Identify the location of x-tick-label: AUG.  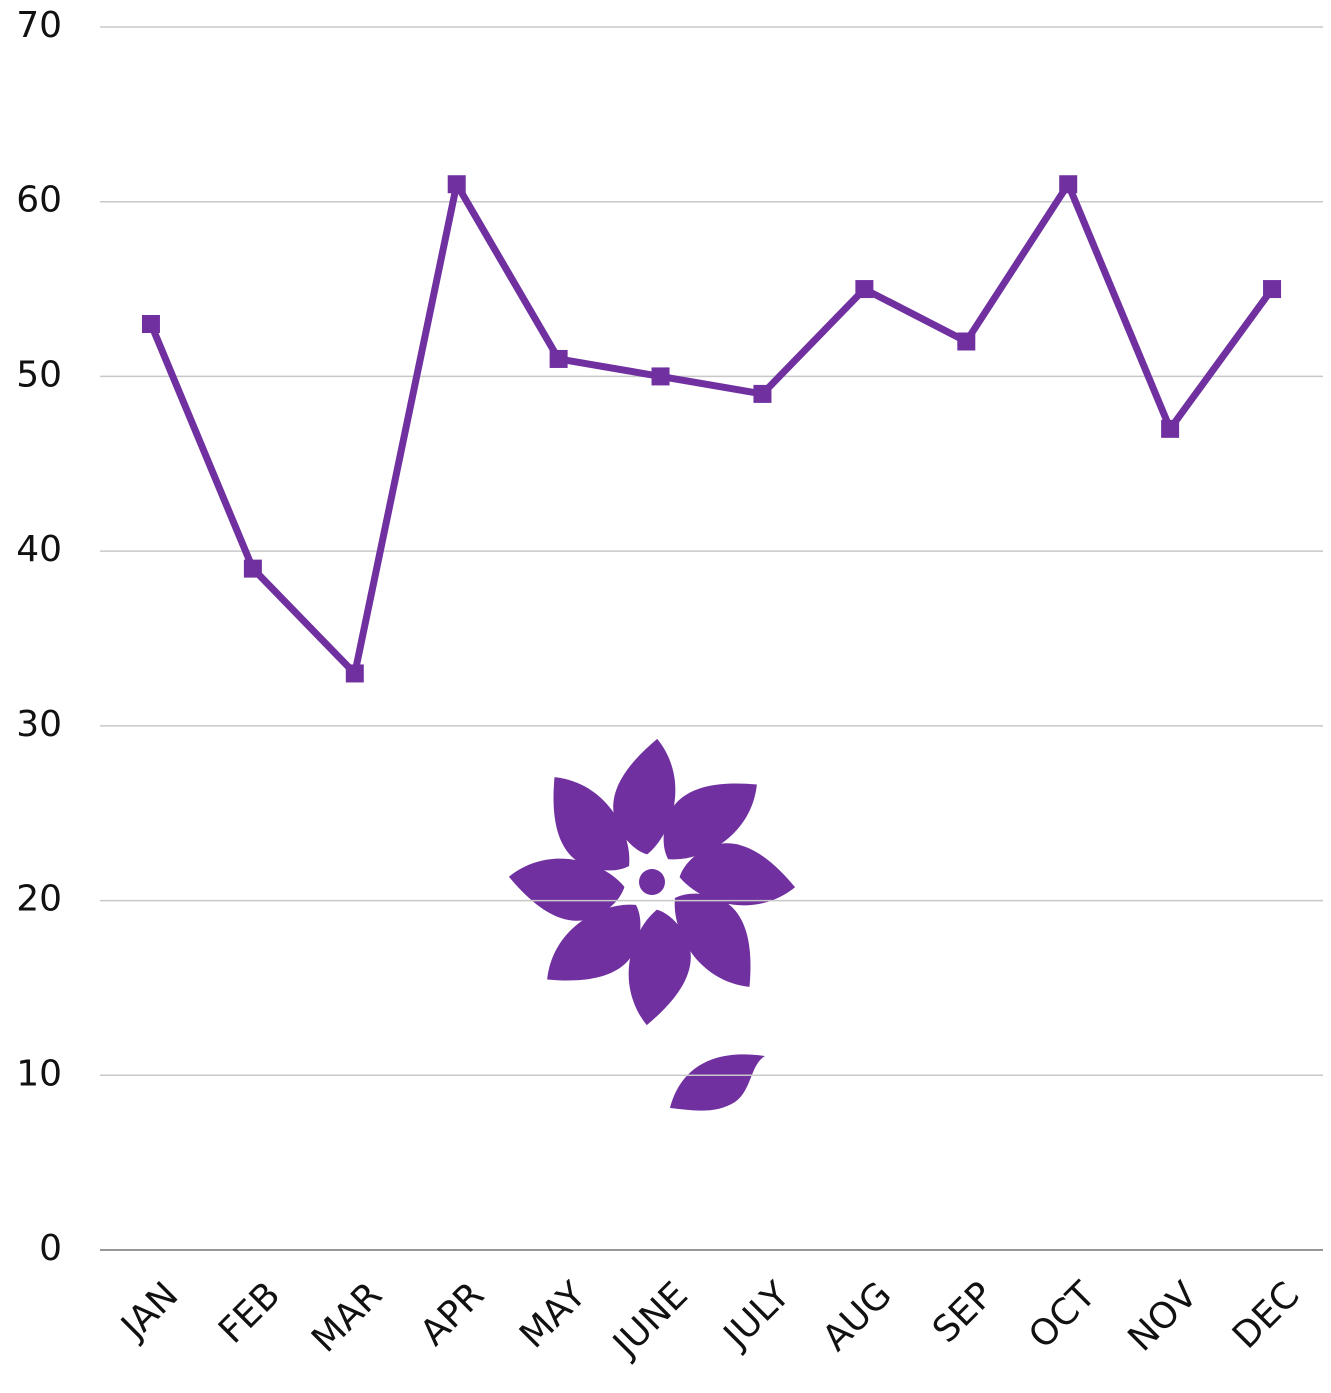
(857, 1316).